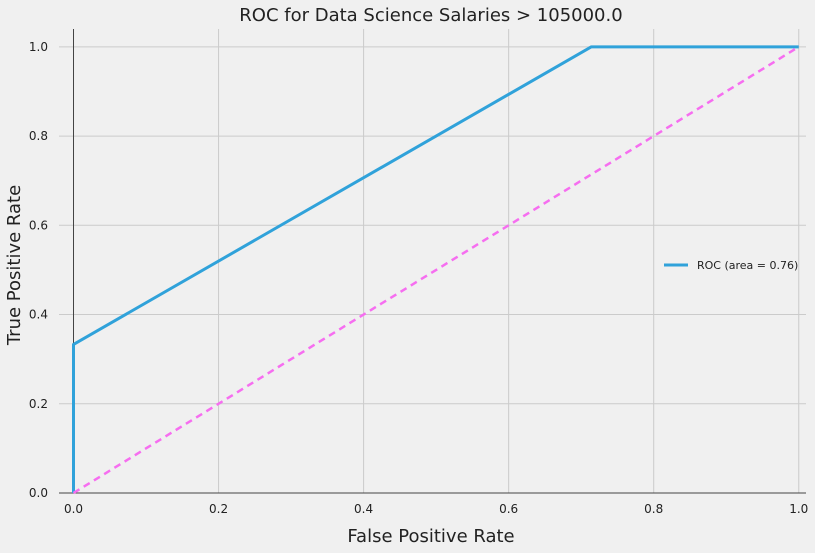 This screenshot has width=815, height=553. I want to click on x-tick-label: 0.8, so click(653, 509).